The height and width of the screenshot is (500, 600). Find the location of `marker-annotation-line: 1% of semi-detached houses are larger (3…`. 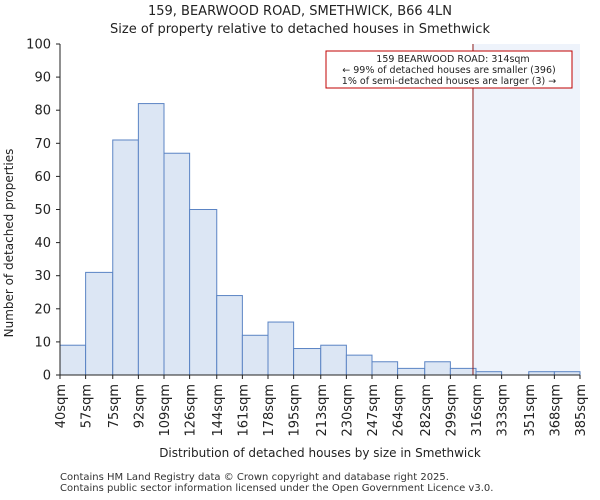

marker-annotation-line: 1% of semi-detached houses are larger (3… is located at coordinates (449, 81).